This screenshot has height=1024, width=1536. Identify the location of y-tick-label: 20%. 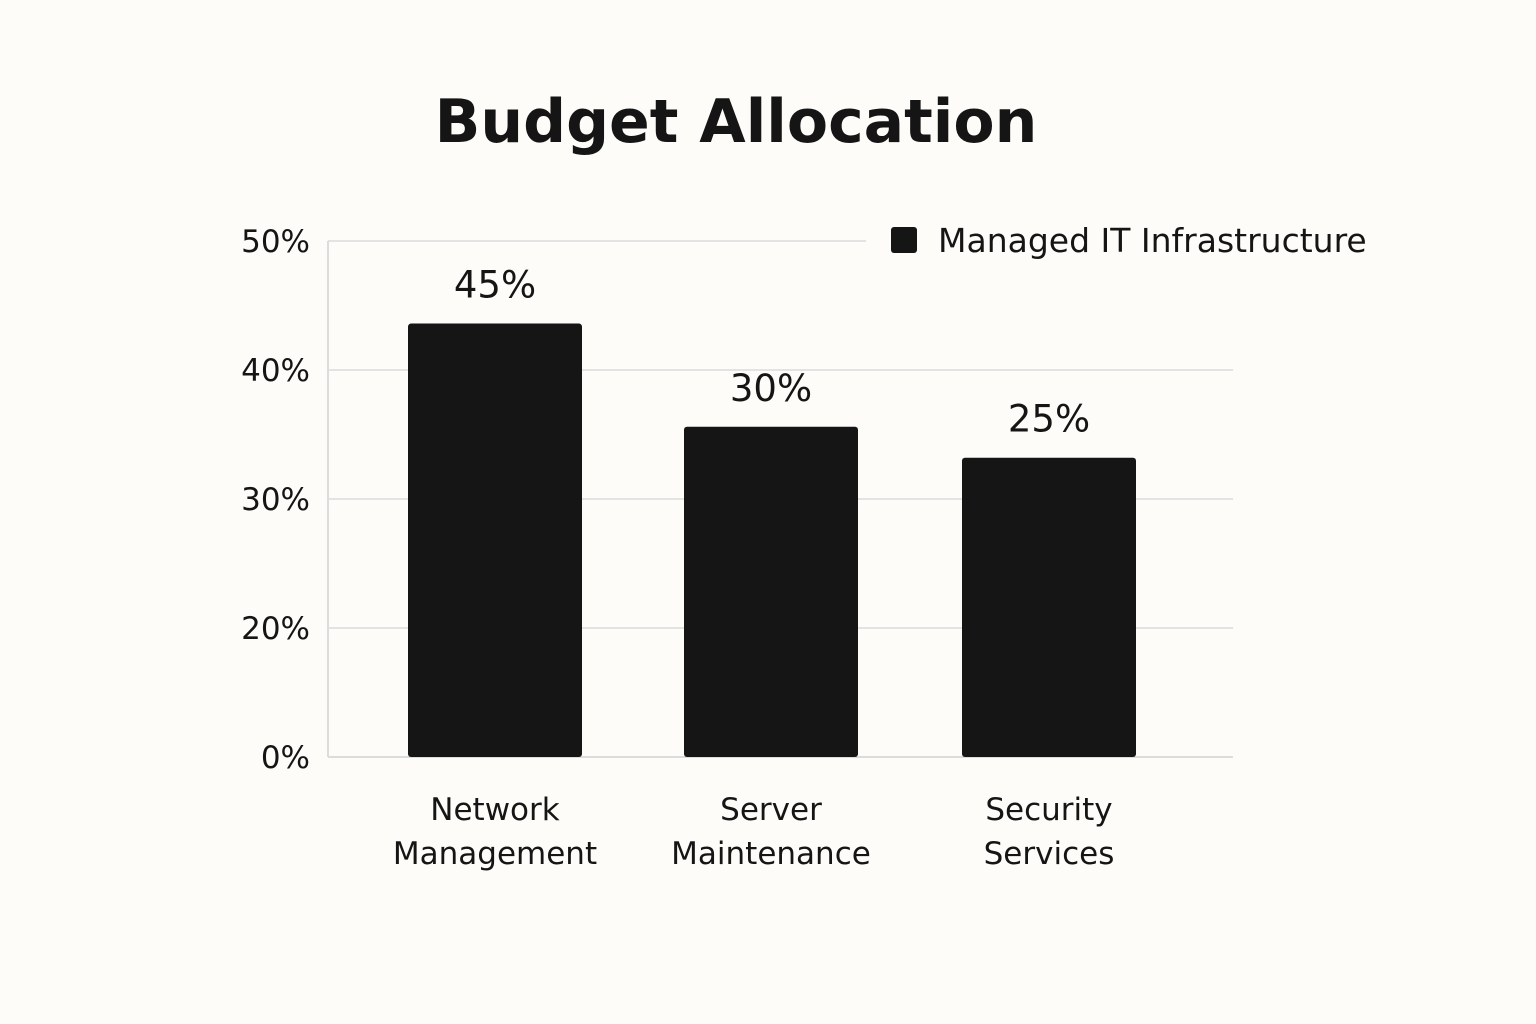
(275, 629).